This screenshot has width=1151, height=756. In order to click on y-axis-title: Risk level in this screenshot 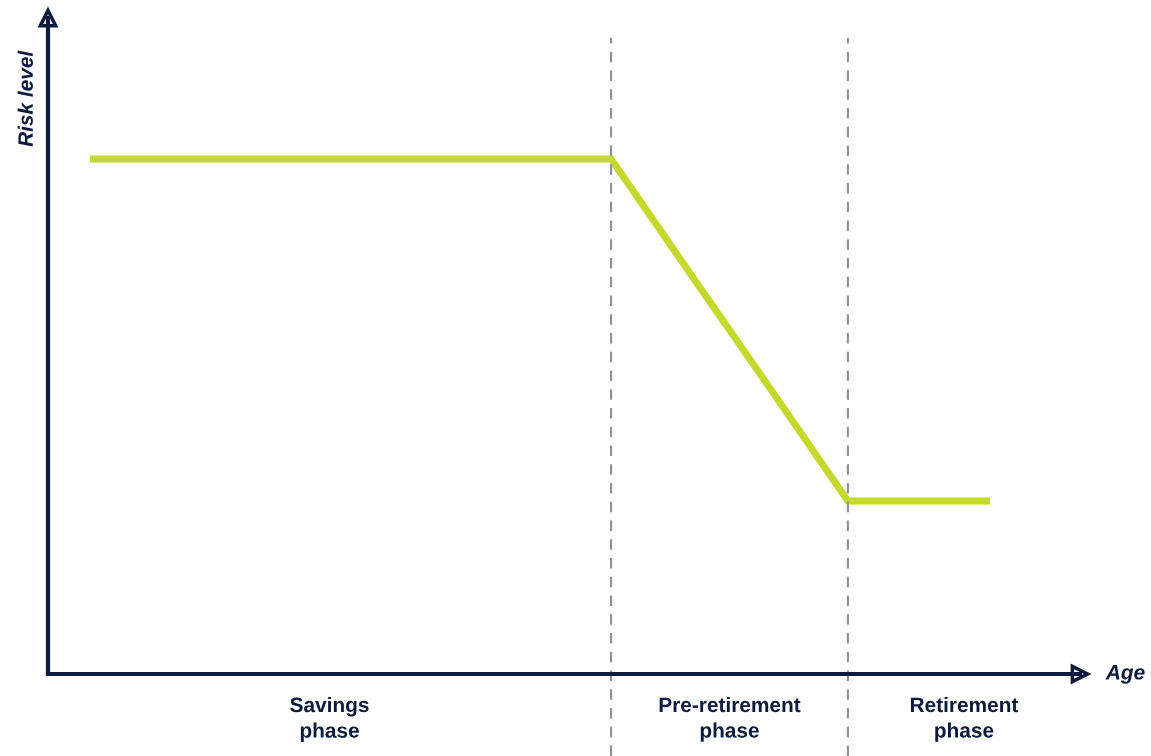, I will do `click(25, 98)`.